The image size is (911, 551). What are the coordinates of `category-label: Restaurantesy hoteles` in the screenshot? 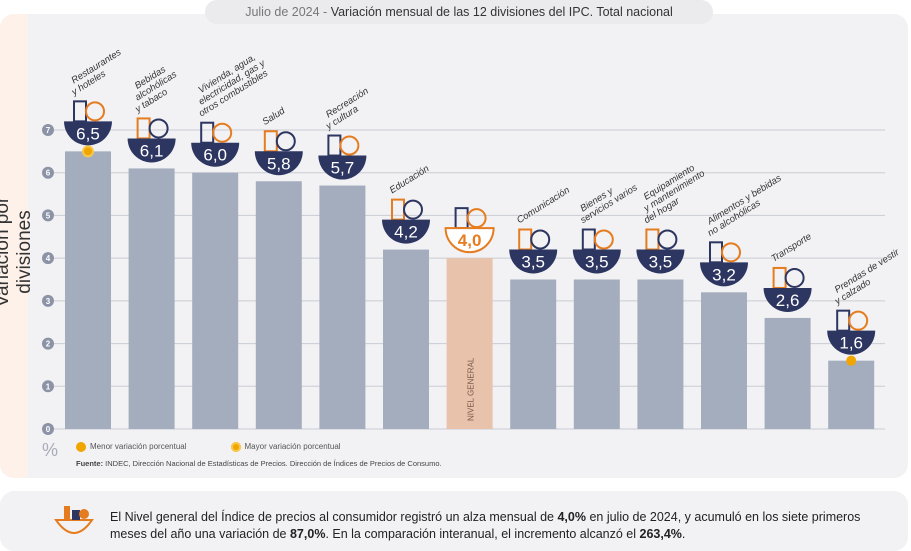 It's located at (96, 73).